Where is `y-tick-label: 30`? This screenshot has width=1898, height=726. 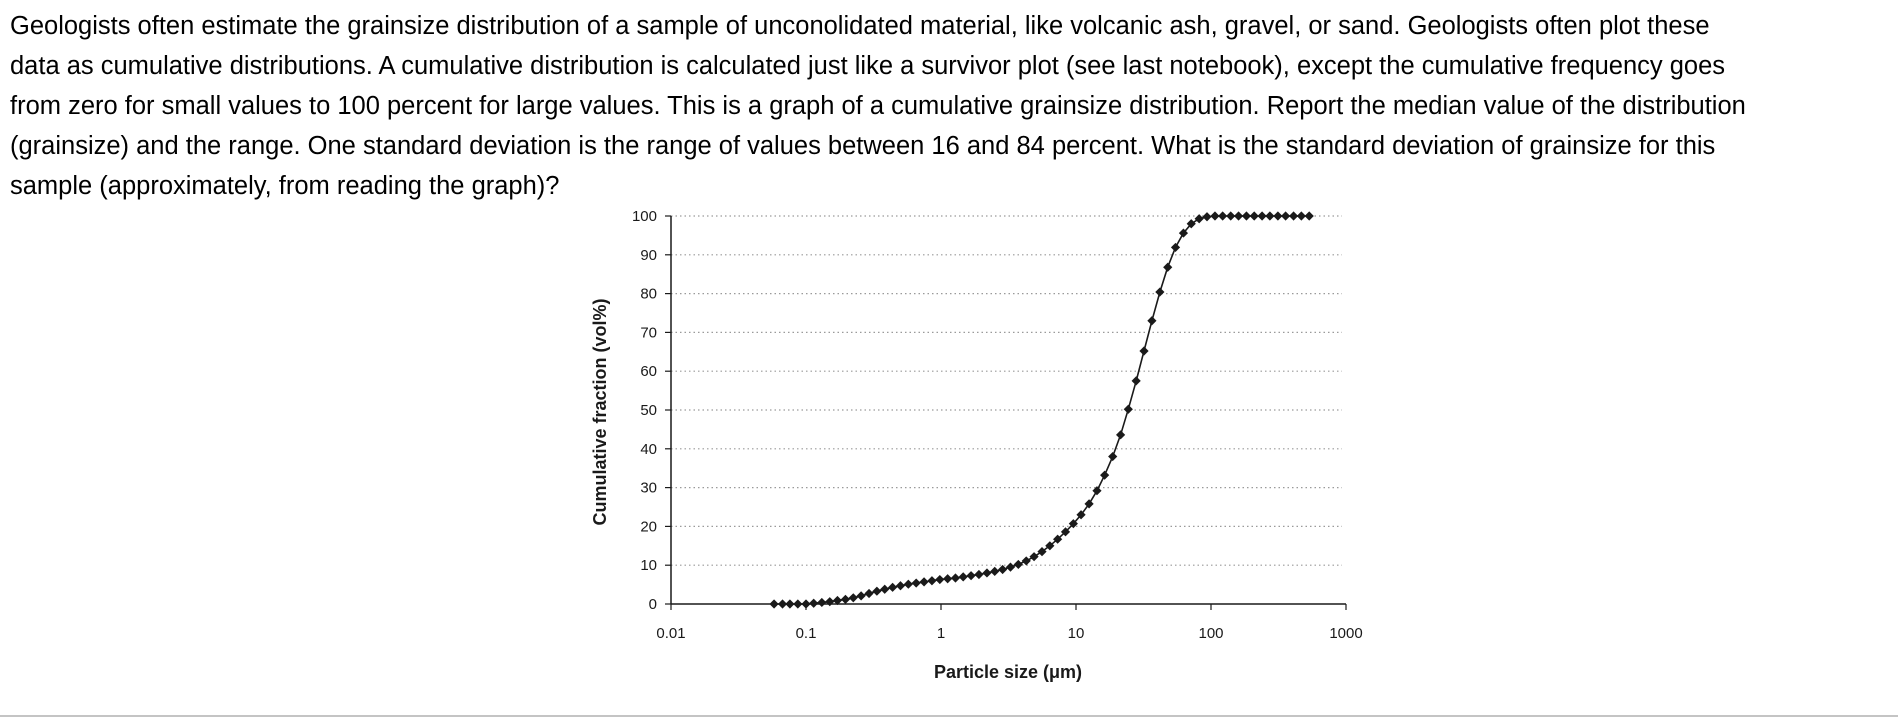
y-tick-label: 30 is located at coordinates (648, 488).